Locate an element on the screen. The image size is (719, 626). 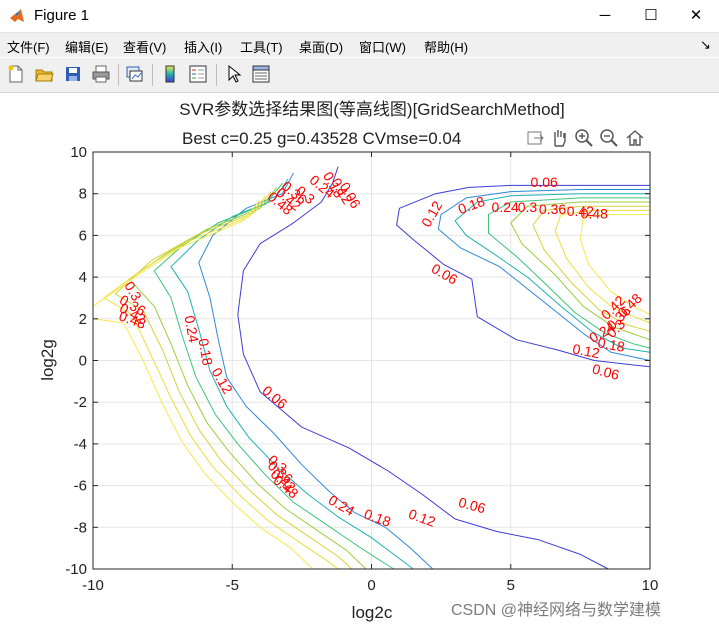
watermark: CSDN @神经网络与数学建模 is located at coordinates (556, 610).